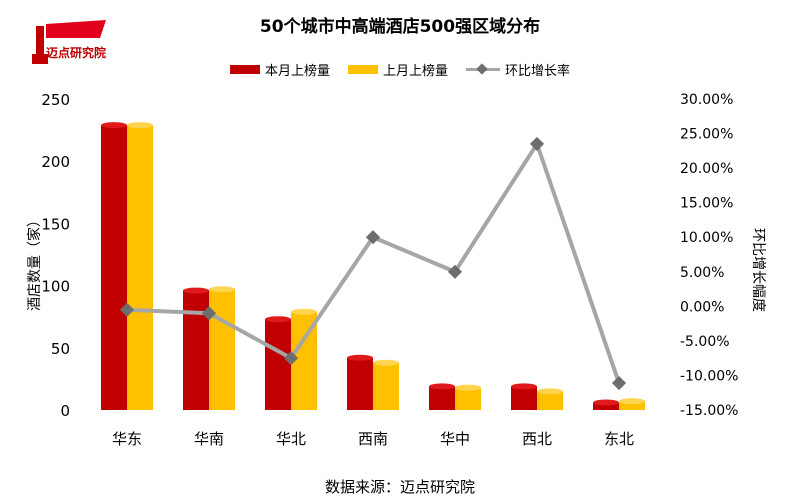 The width and height of the screenshot is (800, 499). Describe the element at coordinates (55, 287) in the screenshot. I see `y-tick-label-left: 100` at that location.